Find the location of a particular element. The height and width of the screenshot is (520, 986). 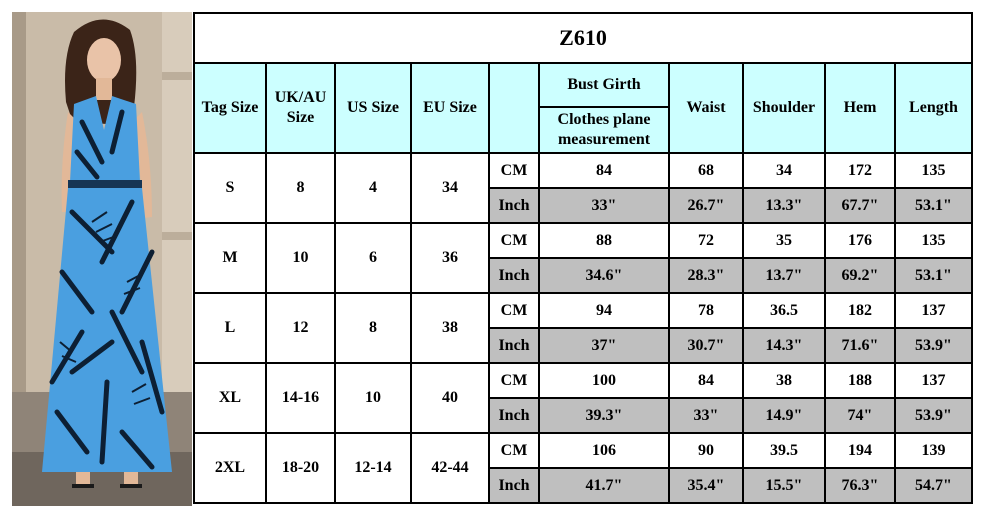

size-row-inch: Inch 37" 30.7" 14.3" 71.6" 53.9" is located at coordinates (583, 345).